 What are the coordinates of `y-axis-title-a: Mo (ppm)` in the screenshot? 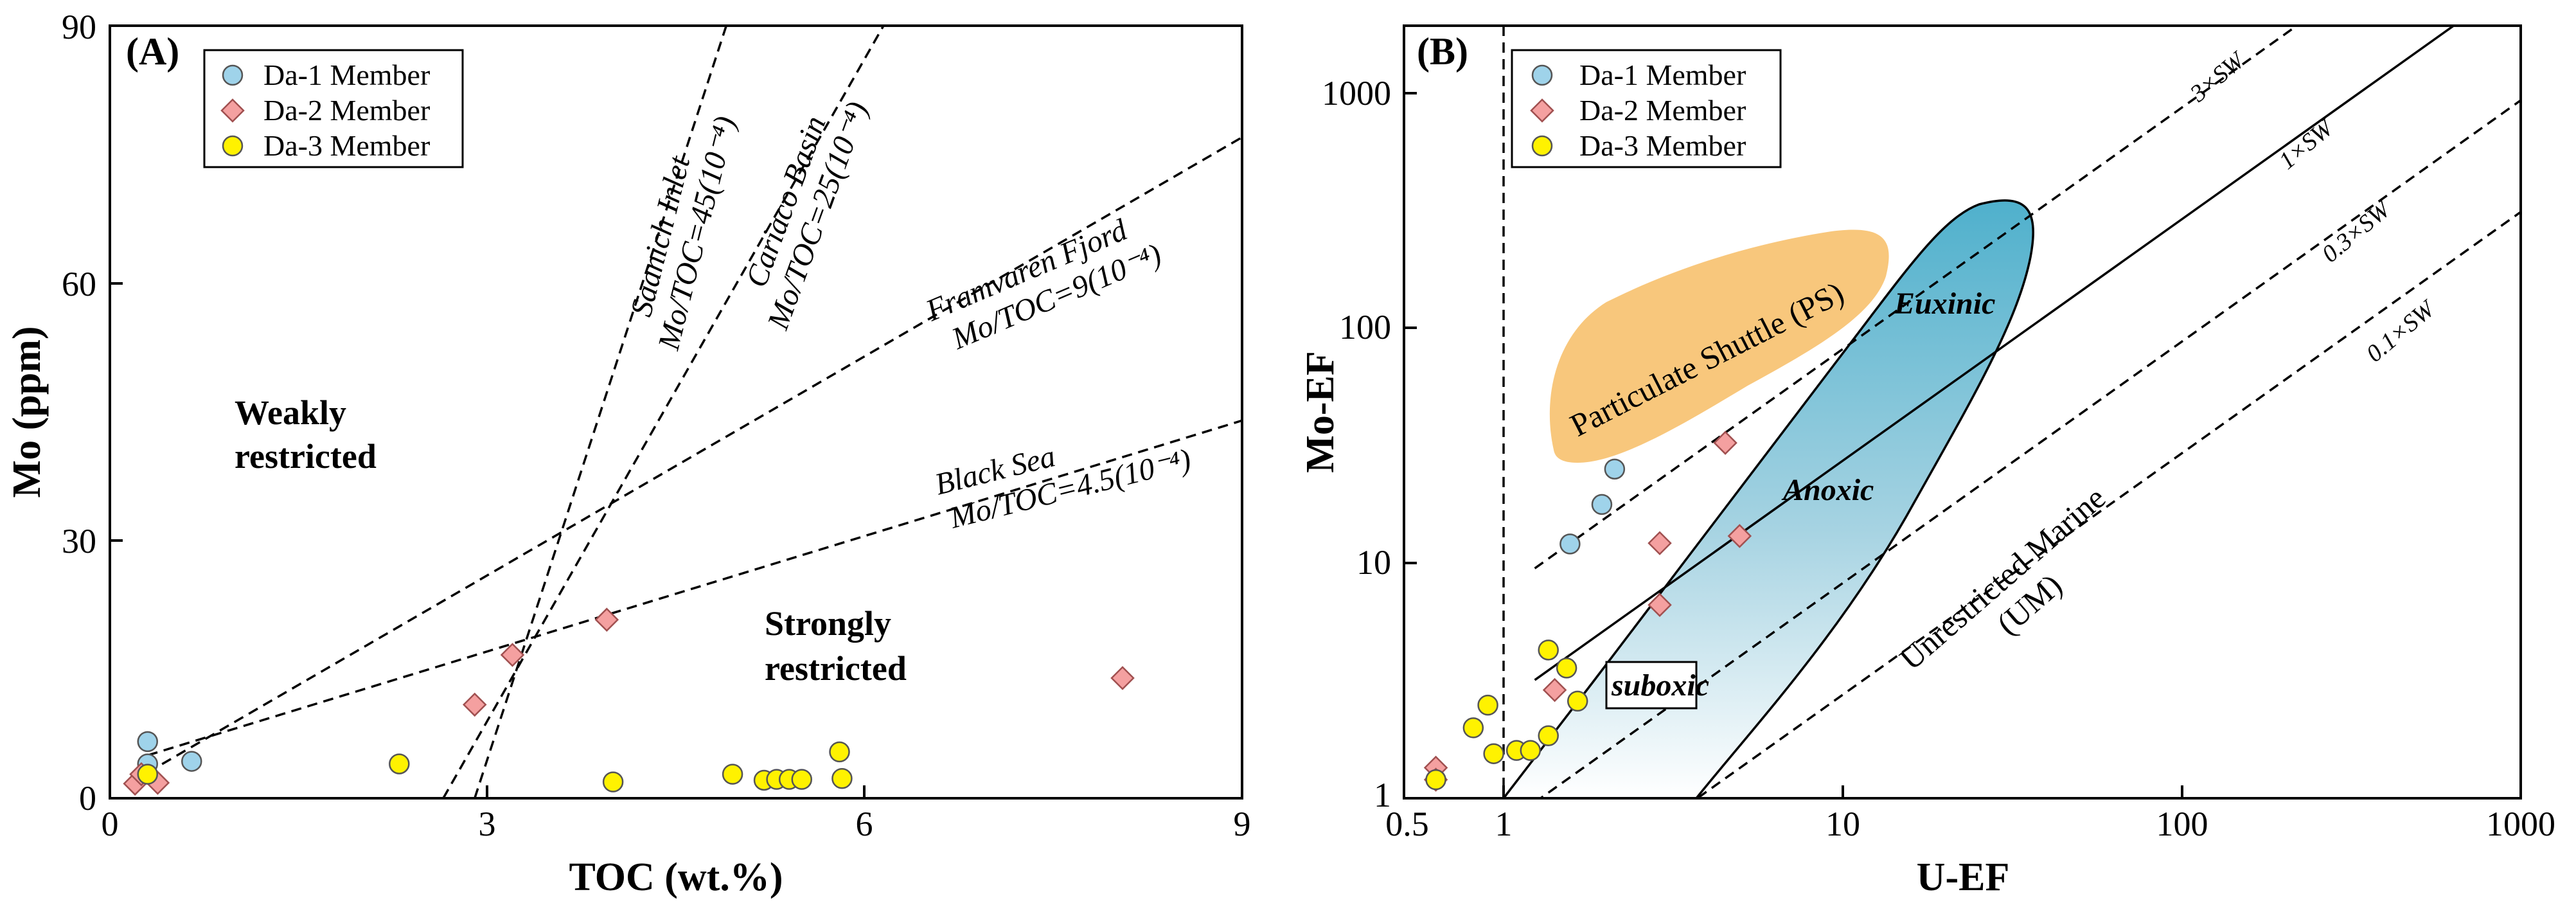 It's located at (27, 412).